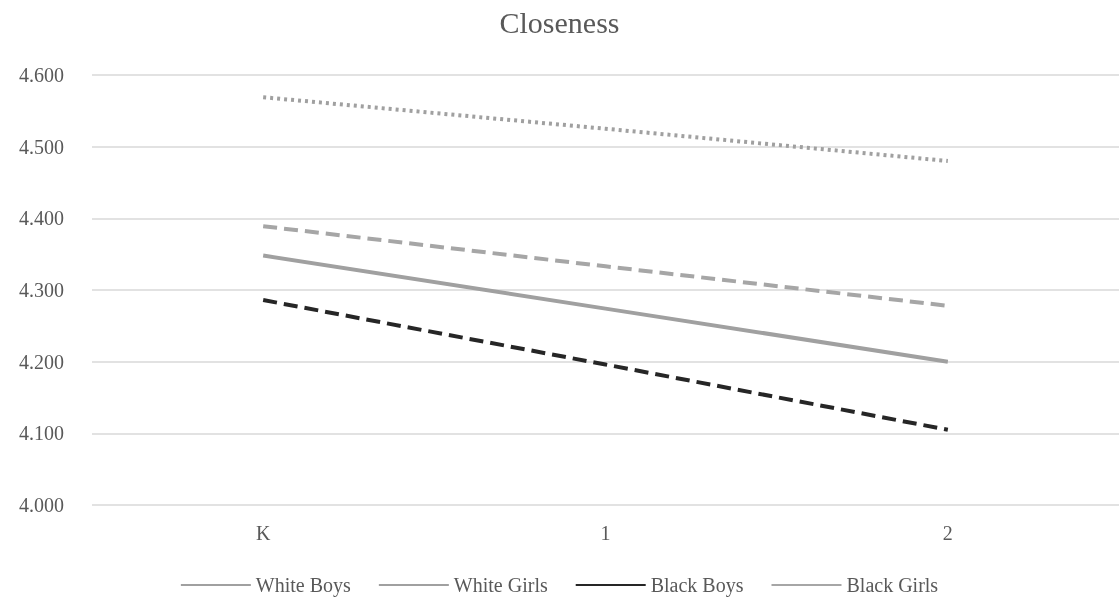  I want to click on legend-label: White Boys, so click(303, 585).